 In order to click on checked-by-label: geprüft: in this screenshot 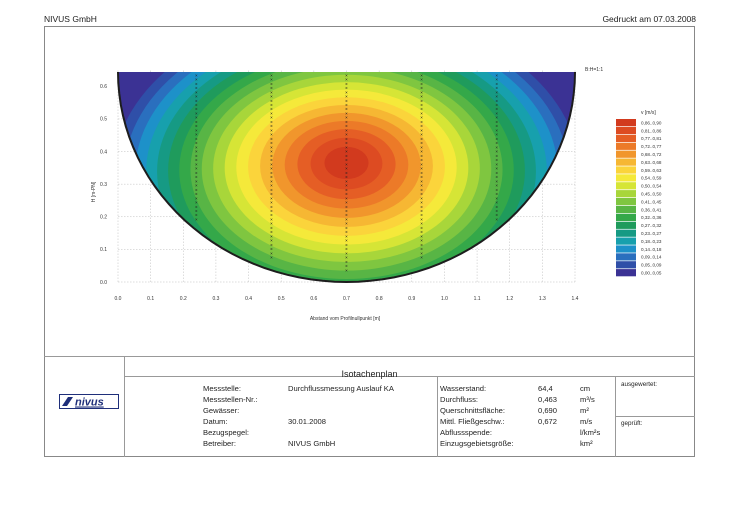, I will do `click(632, 423)`.